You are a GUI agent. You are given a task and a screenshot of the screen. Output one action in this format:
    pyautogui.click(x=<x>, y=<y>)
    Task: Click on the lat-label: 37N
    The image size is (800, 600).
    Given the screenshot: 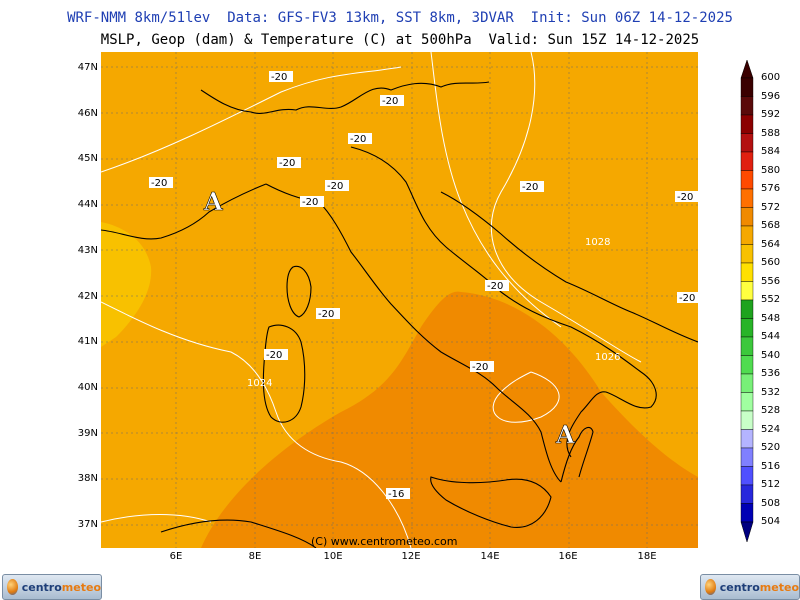 What is the action you would take?
    pyautogui.click(x=87, y=524)
    